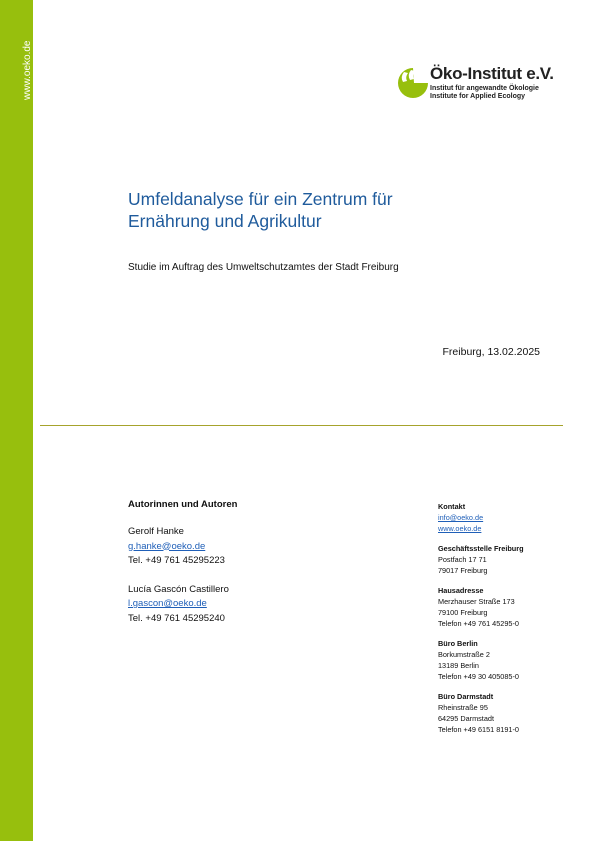 The width and height of the screenshot is (595, 841). I want to click on author-phone: Tel. +49 761 45295223, so click(176, 560).